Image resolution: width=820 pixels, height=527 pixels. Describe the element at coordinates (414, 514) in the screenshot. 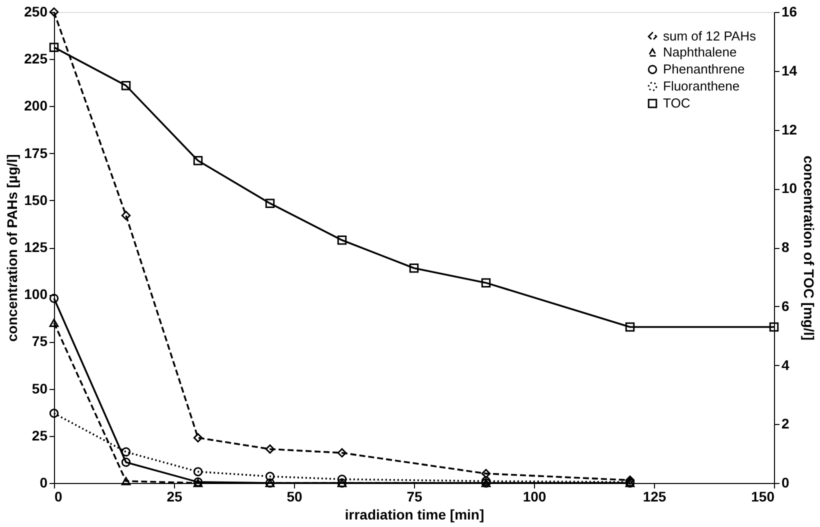

I see `x-axis-title: irradiation time [min]` at that location.